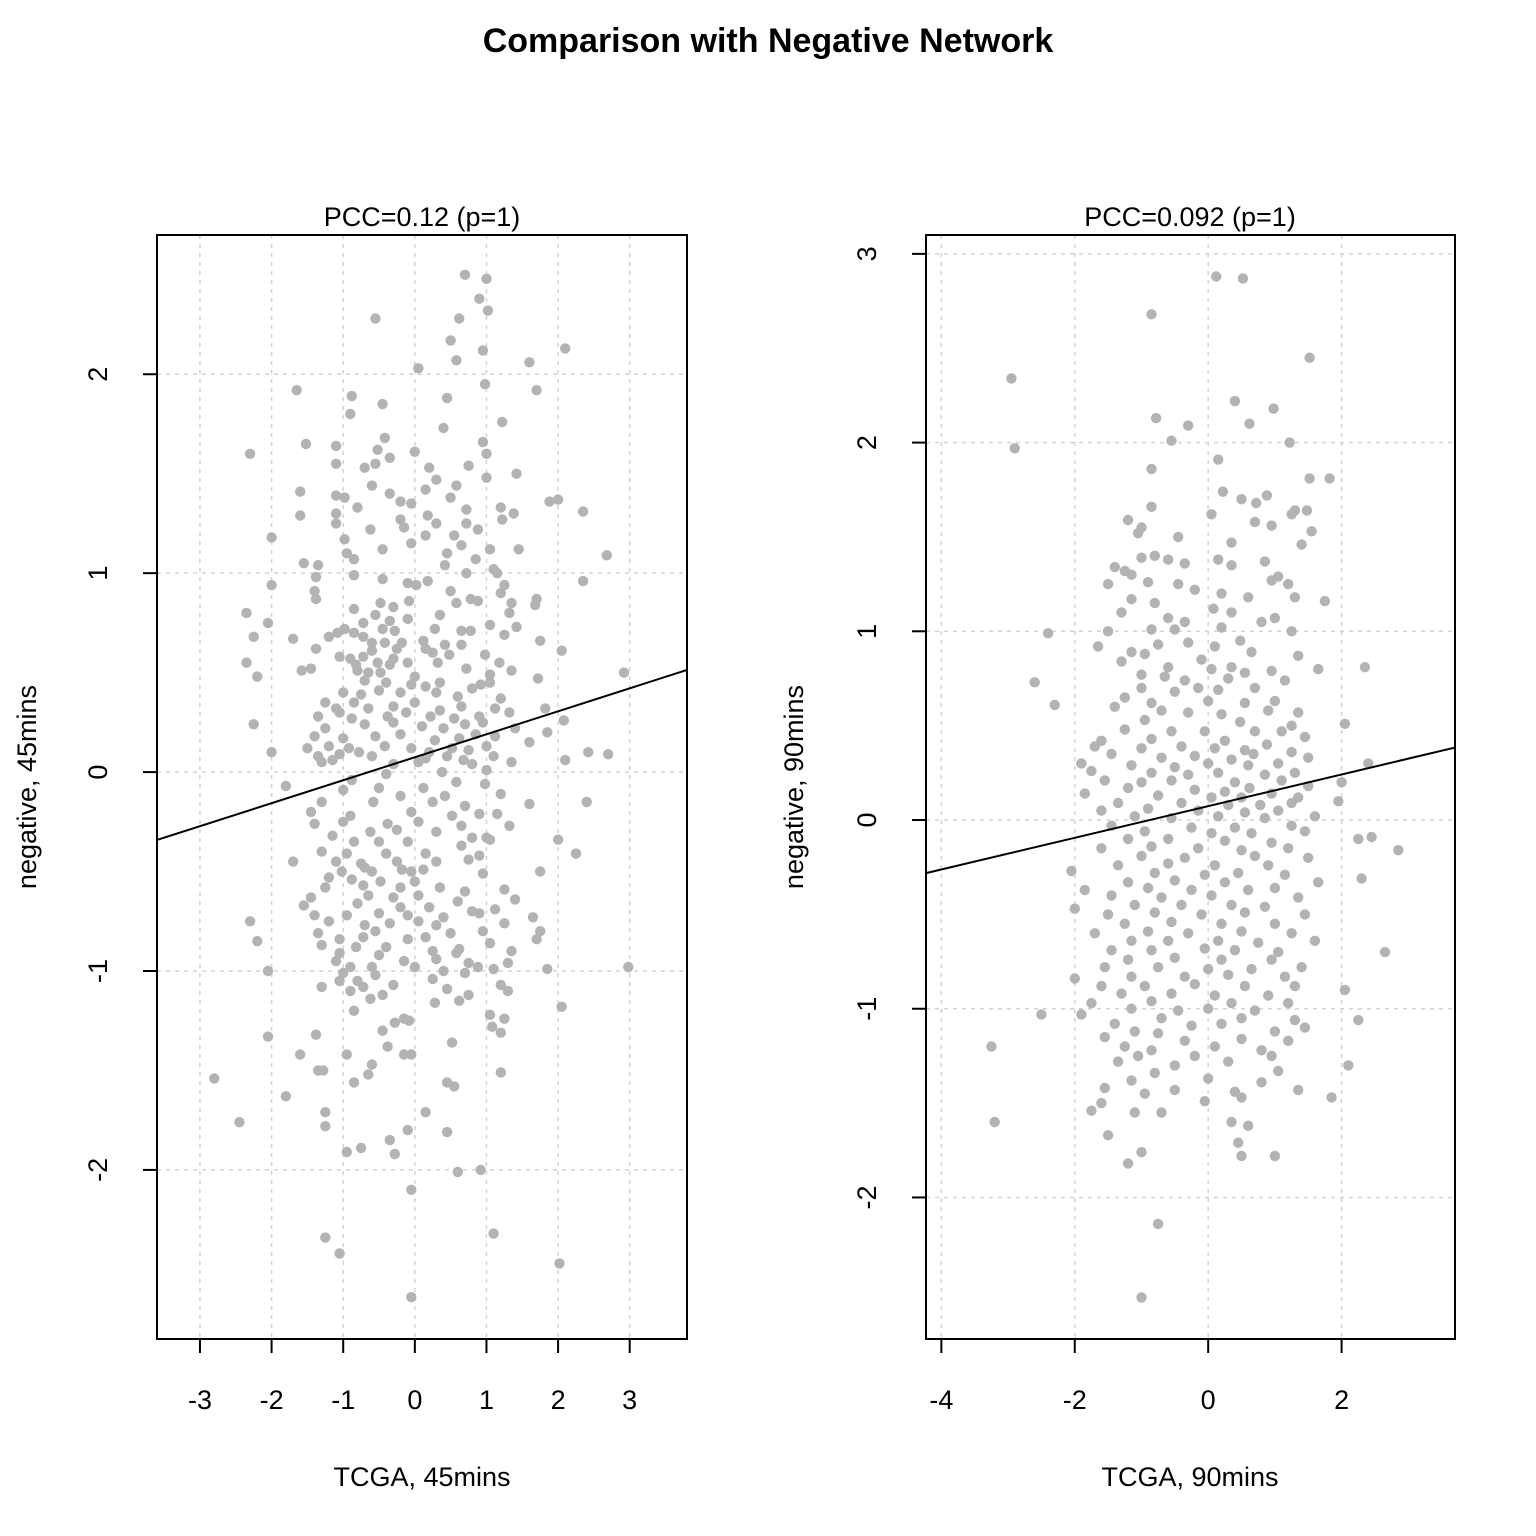 The height and width of the screenshot is (1536, 1536). Describe the element at coordinates (1341, 1400) in the screenshot. I see `panel-right-x-tick-label: 2` at that location.